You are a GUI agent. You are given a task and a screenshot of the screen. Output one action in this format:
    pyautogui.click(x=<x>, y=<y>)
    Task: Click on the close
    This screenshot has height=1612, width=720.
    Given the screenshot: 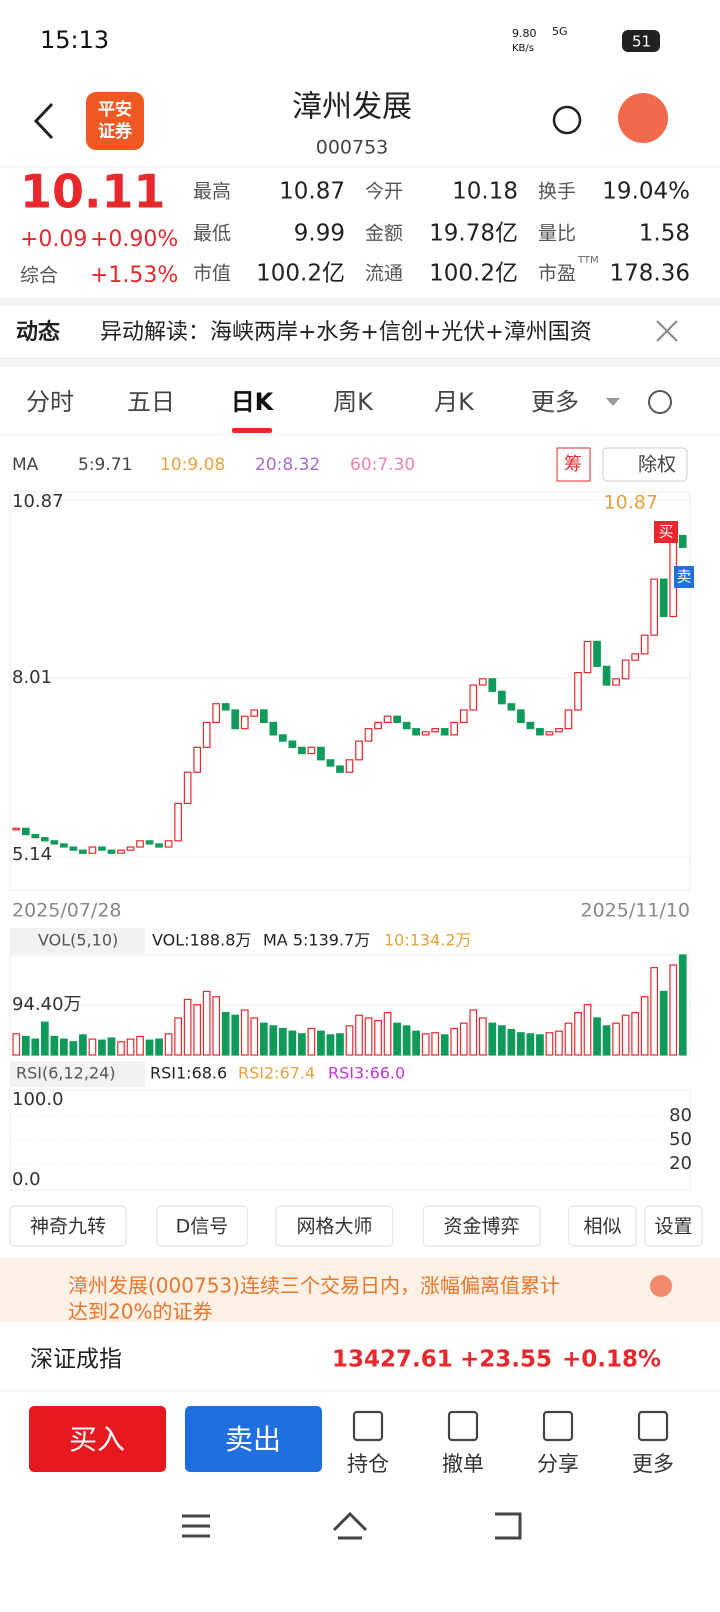 What is the action you would take?
    pyautogui.click(x=667, y=331)
    